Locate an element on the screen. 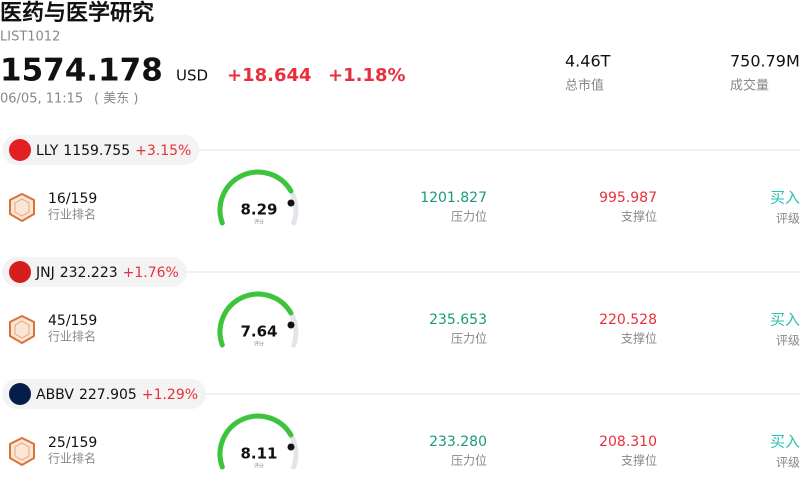 Image resolution: width=800 pixels, height=488 pixels. change: +18.644 is located at coordinates (269, 75).